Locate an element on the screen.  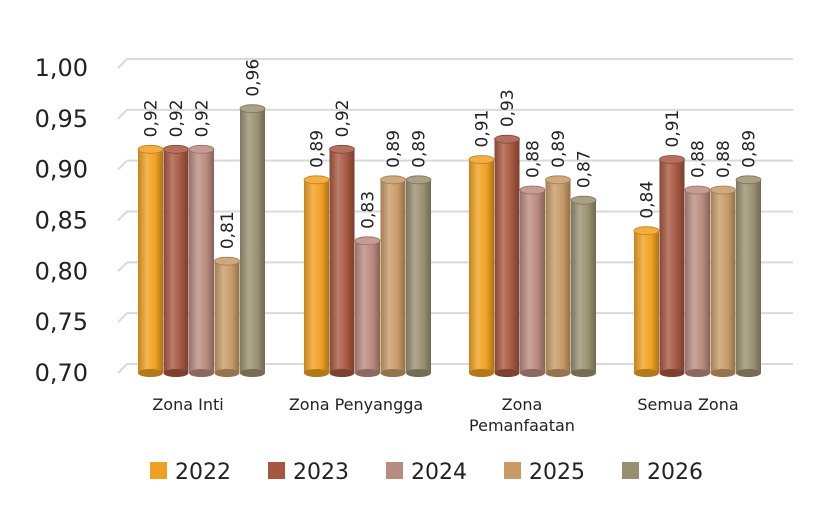
legend-label: 2024 is located at coordinates (439, 472).